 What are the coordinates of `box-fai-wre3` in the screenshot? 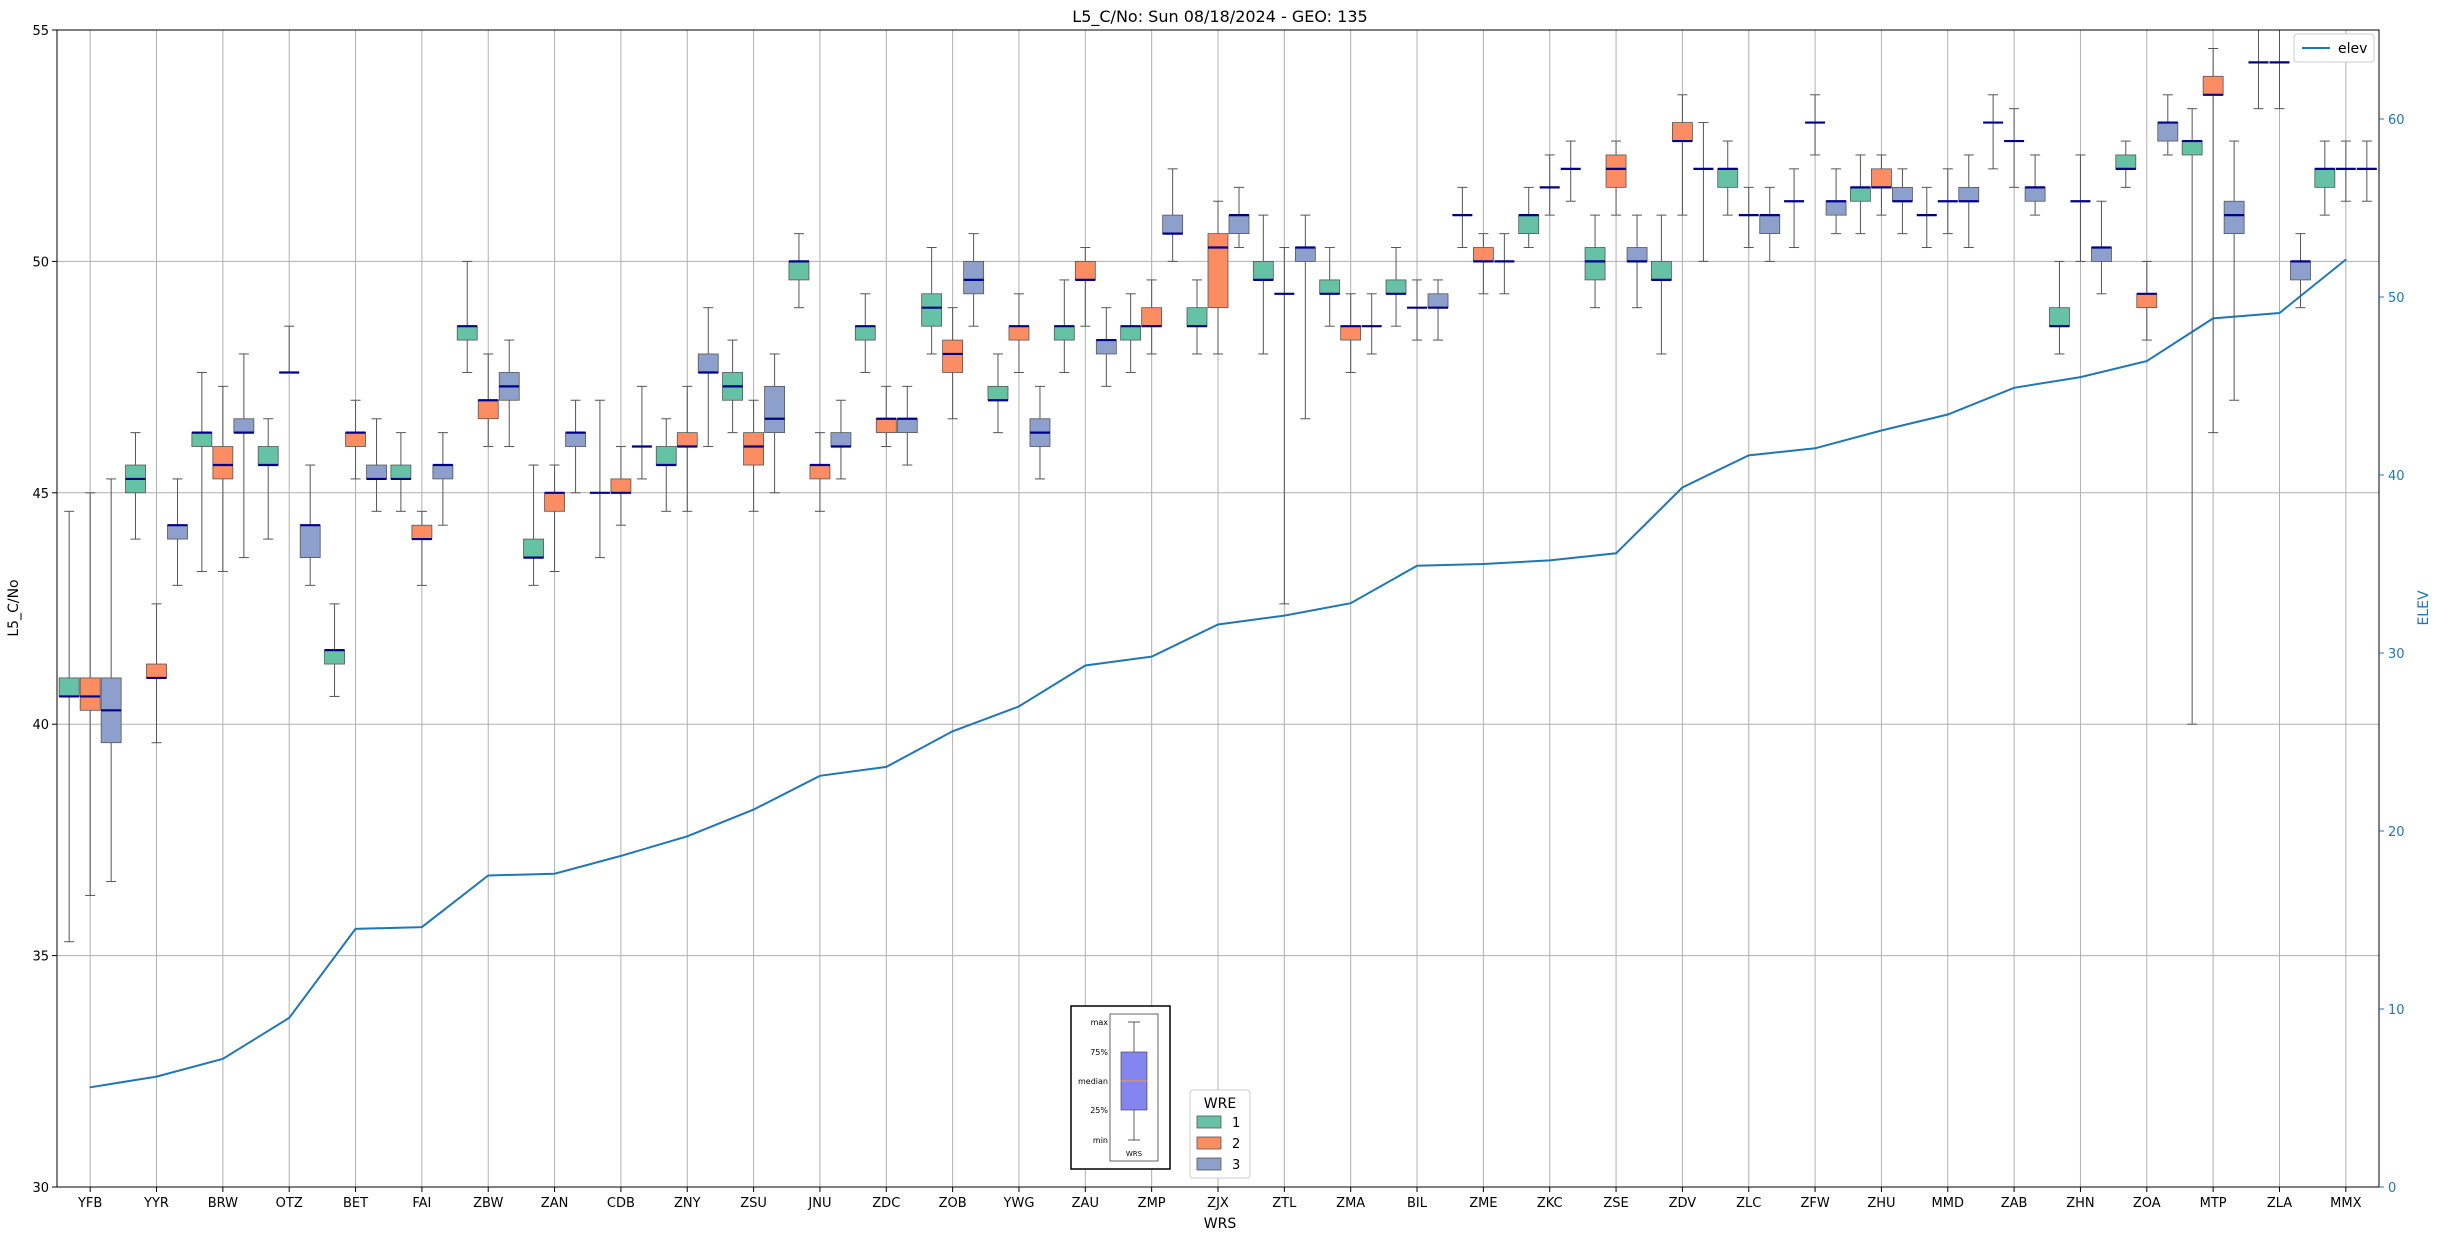 It's located at (443, 479).